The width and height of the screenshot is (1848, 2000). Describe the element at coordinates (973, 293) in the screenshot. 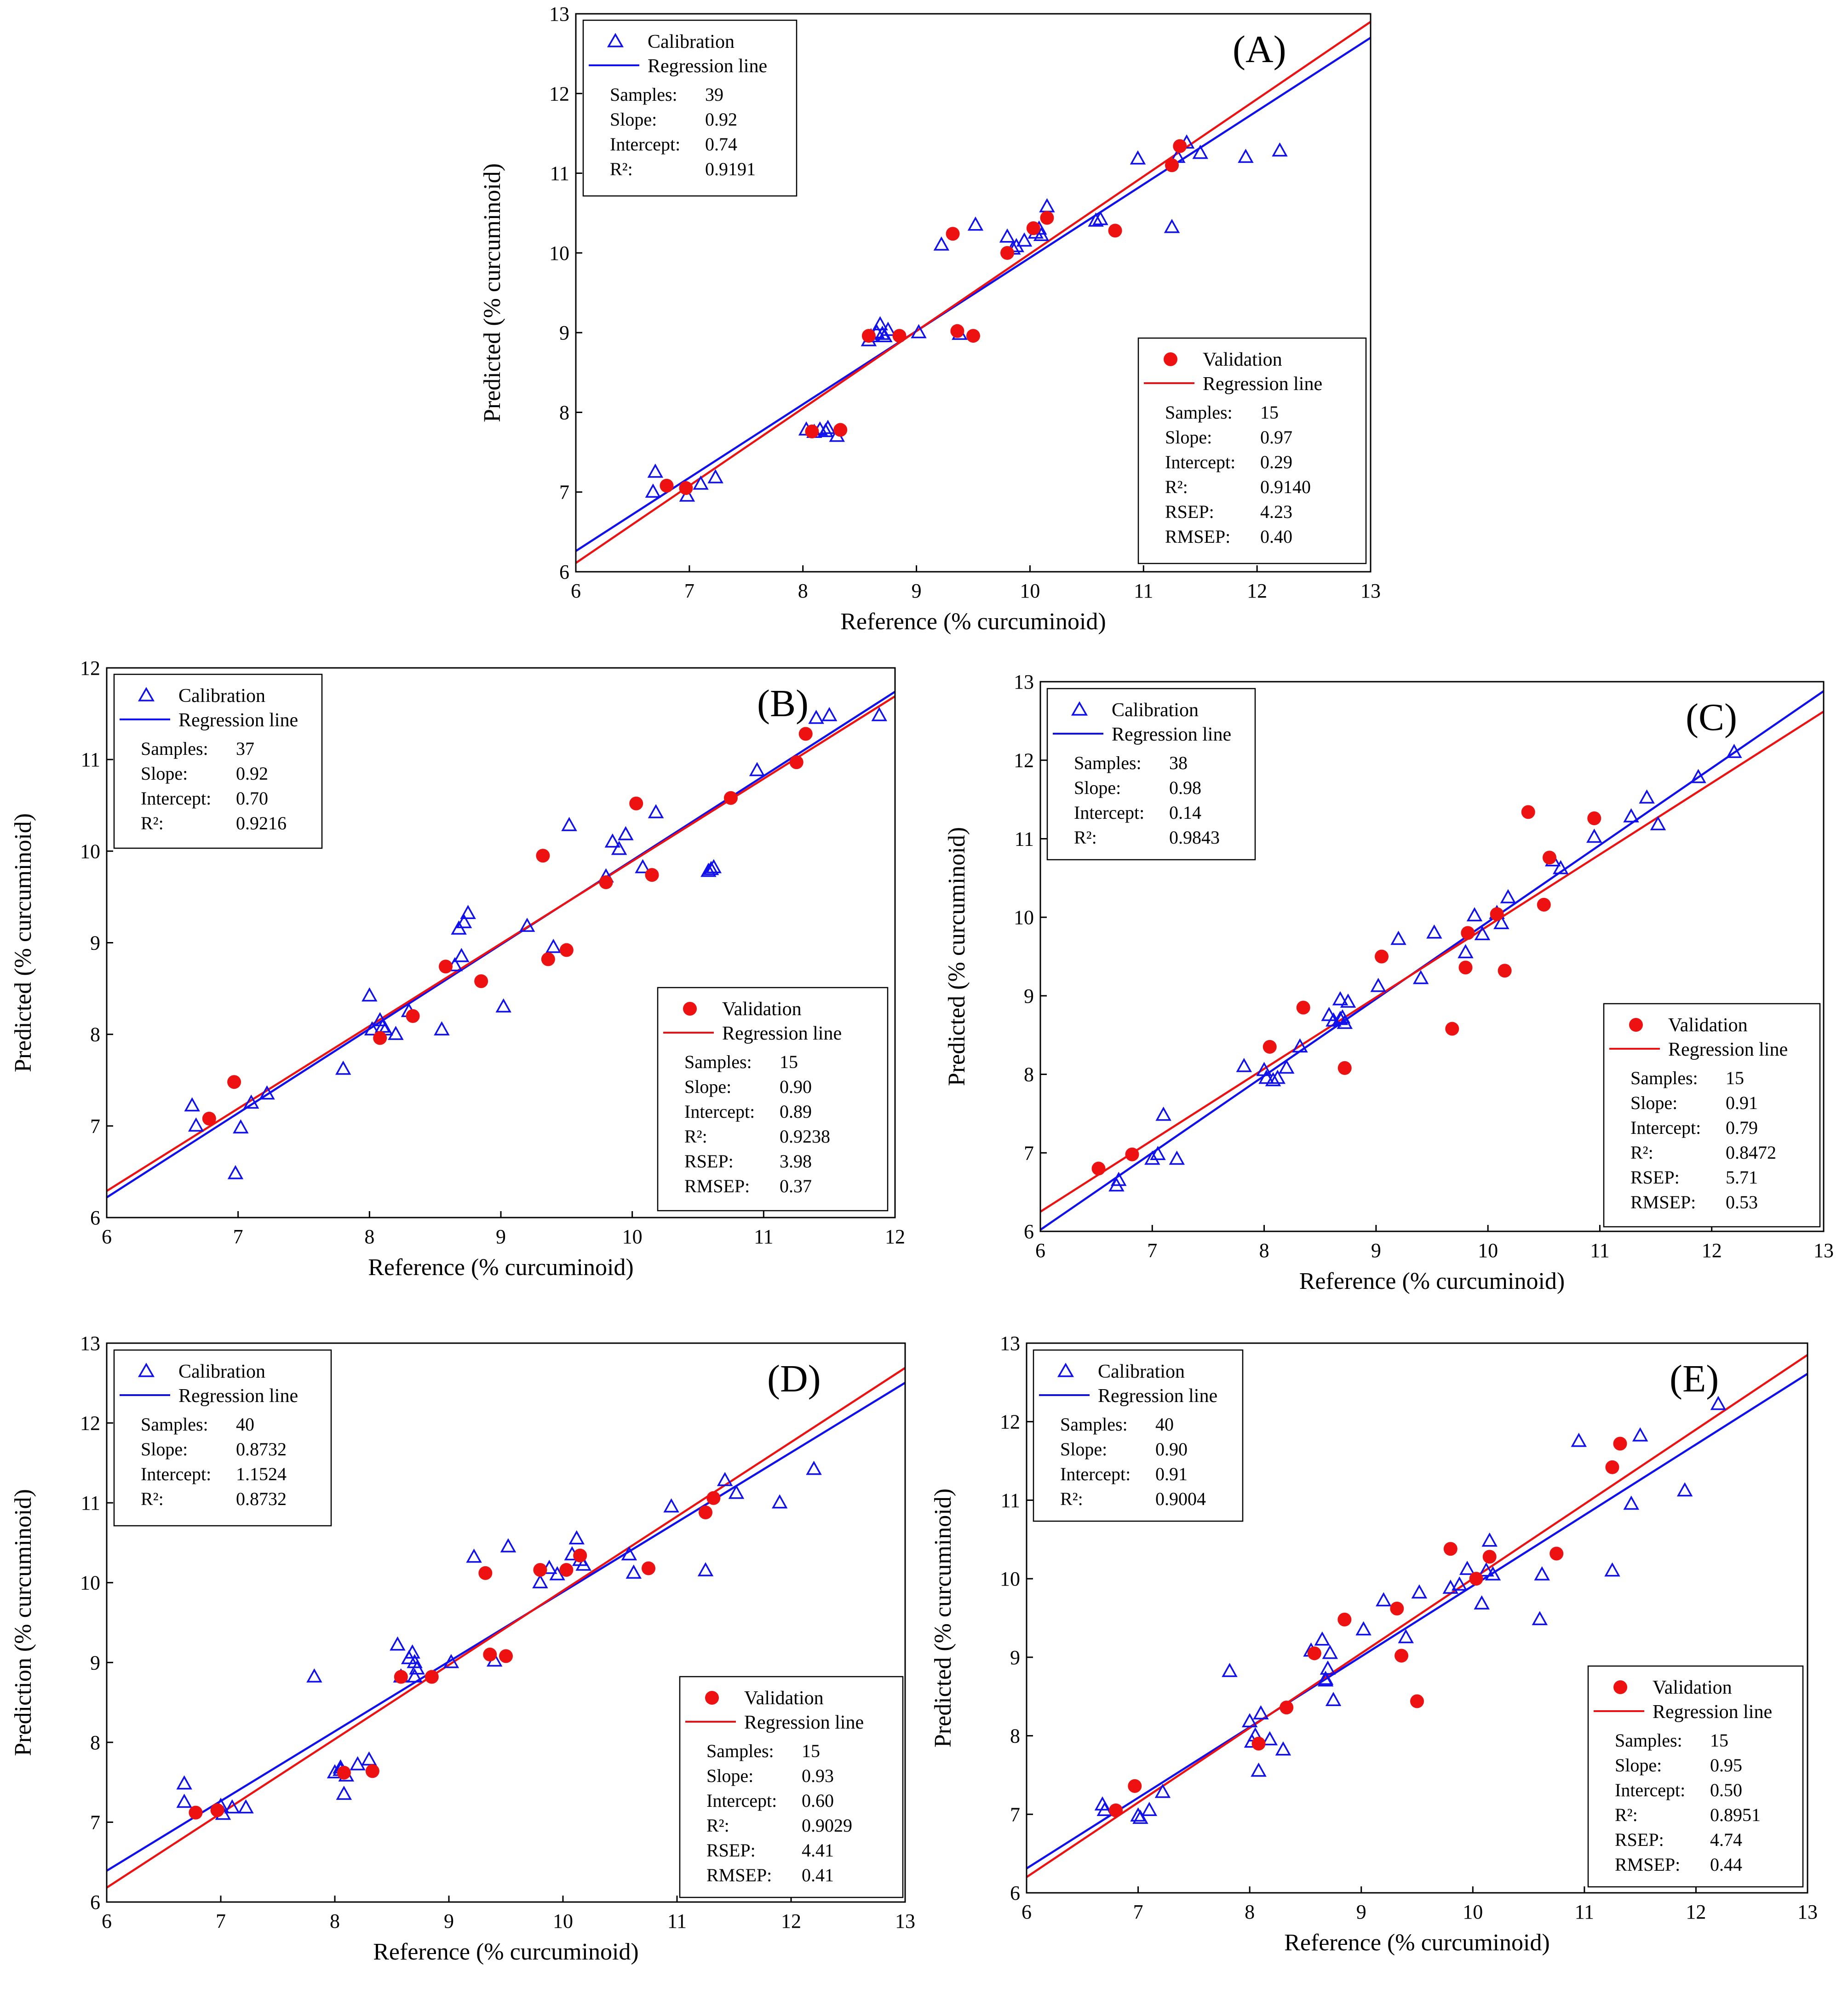

I see `panel-a-plot-frame` at that location.